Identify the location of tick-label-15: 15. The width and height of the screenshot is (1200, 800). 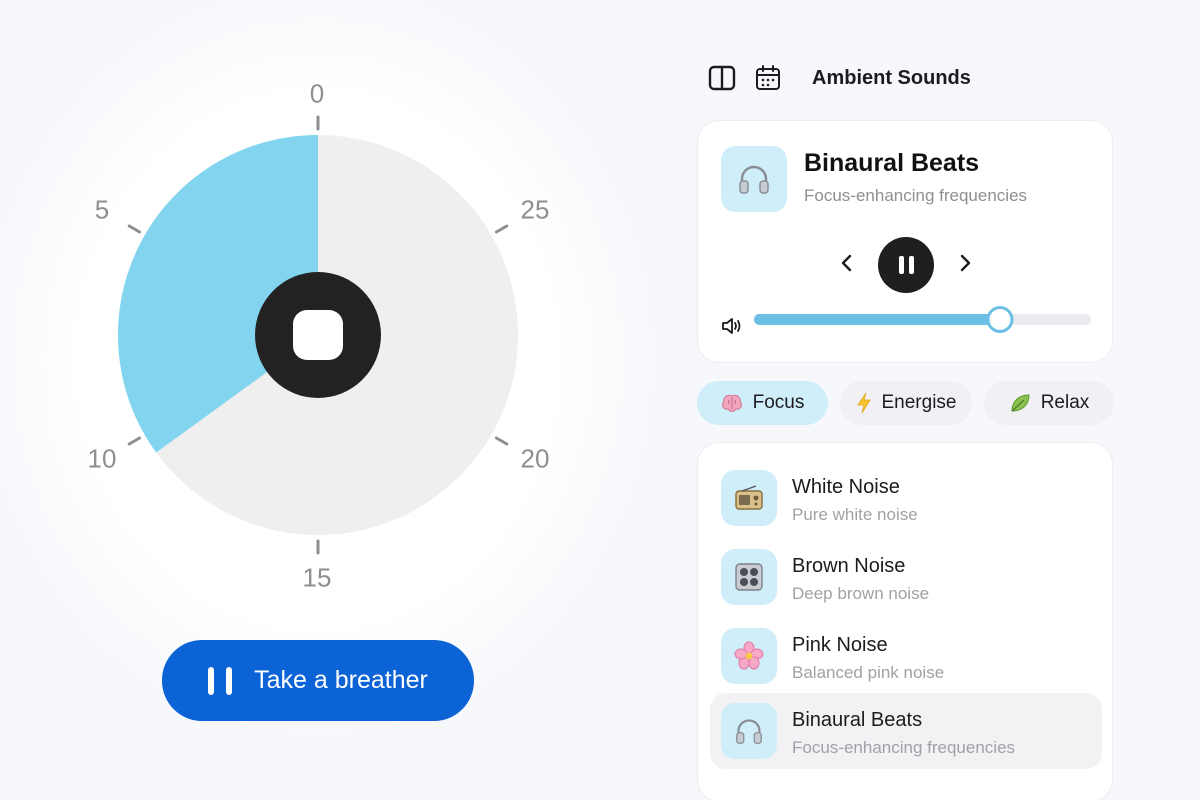
(317, 577).